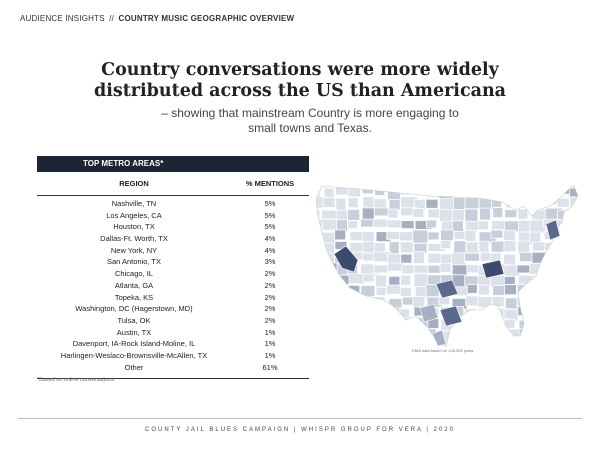 Image resolution: width=600 pixels, height=450 pixels. I want to click on table-row: Nashville, TN 5%, so click(173, 204).